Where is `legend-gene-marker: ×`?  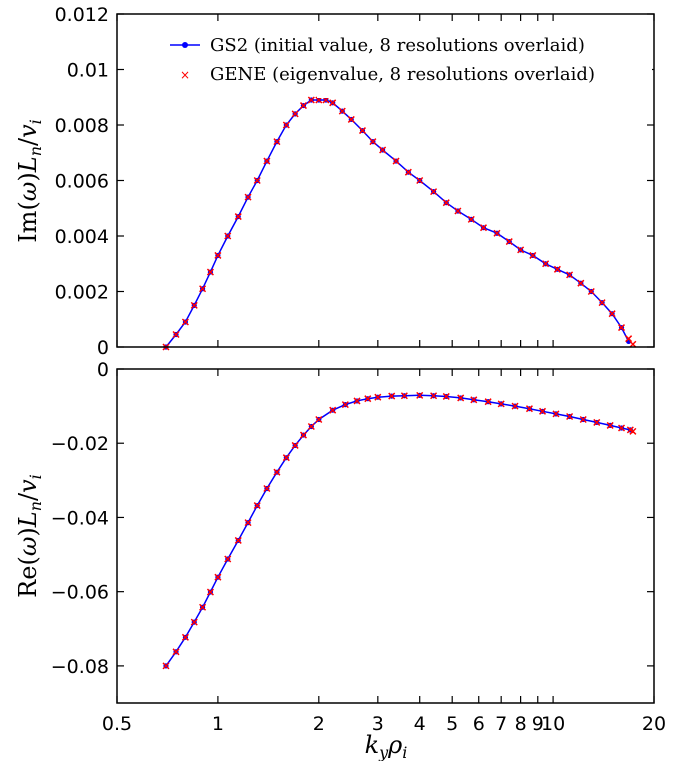 legend-gene-marker: × is located at coordinates (185, 75).